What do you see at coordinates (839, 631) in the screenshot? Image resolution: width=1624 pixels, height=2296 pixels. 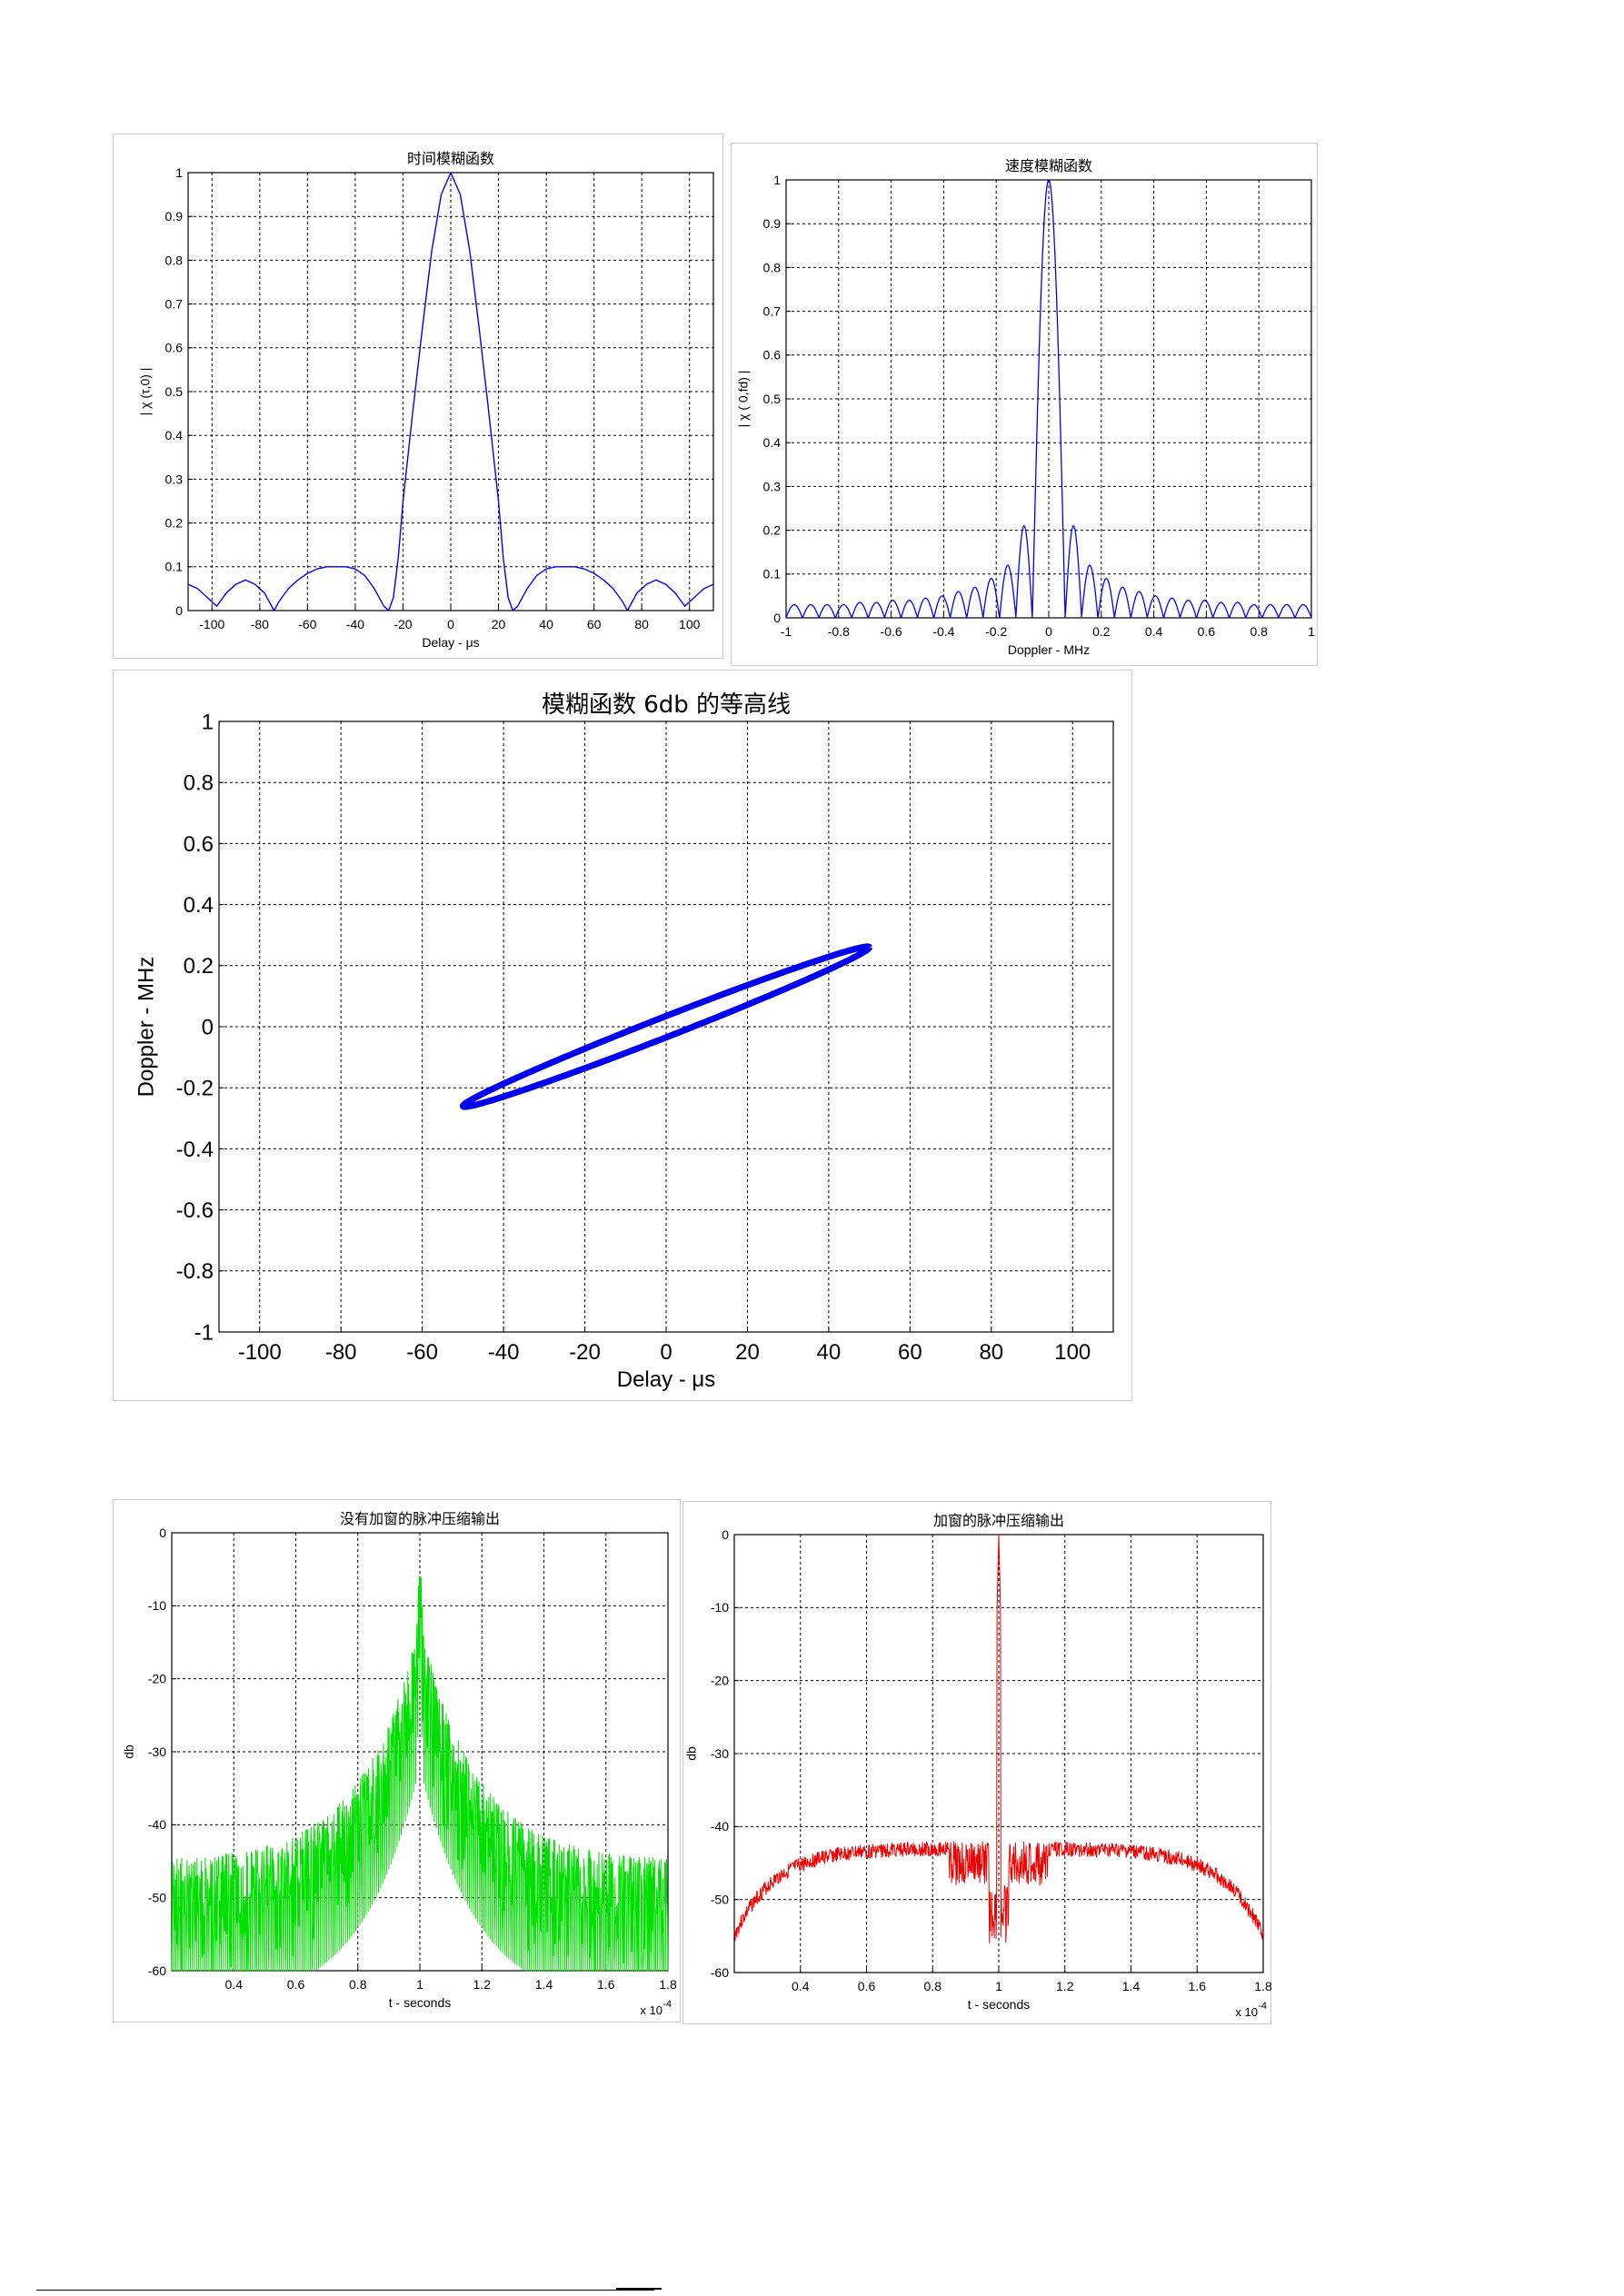 I see `x-tick-label: -0.8` at bounding box center [839, 631].